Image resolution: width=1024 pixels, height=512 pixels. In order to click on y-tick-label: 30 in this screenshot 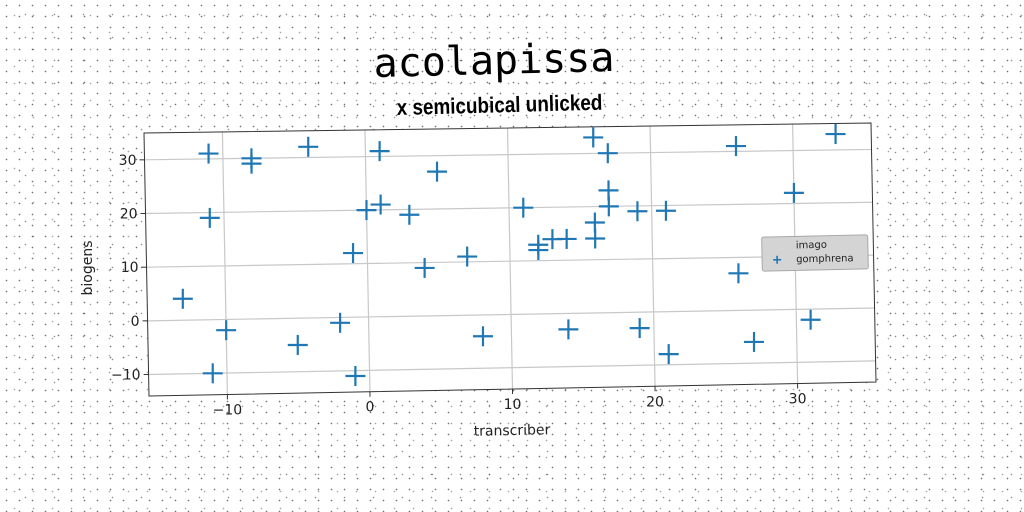, I will do `click(128, 161)`.